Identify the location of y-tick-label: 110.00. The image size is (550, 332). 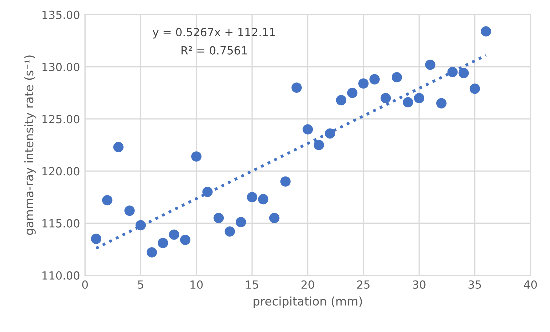
(61, 276).